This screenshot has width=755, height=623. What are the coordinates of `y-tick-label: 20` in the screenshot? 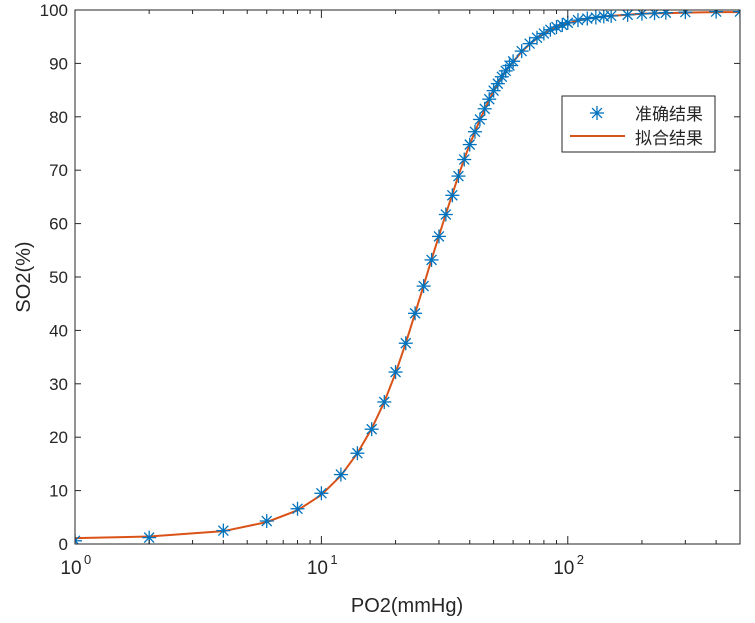 It's located at (58, 437).